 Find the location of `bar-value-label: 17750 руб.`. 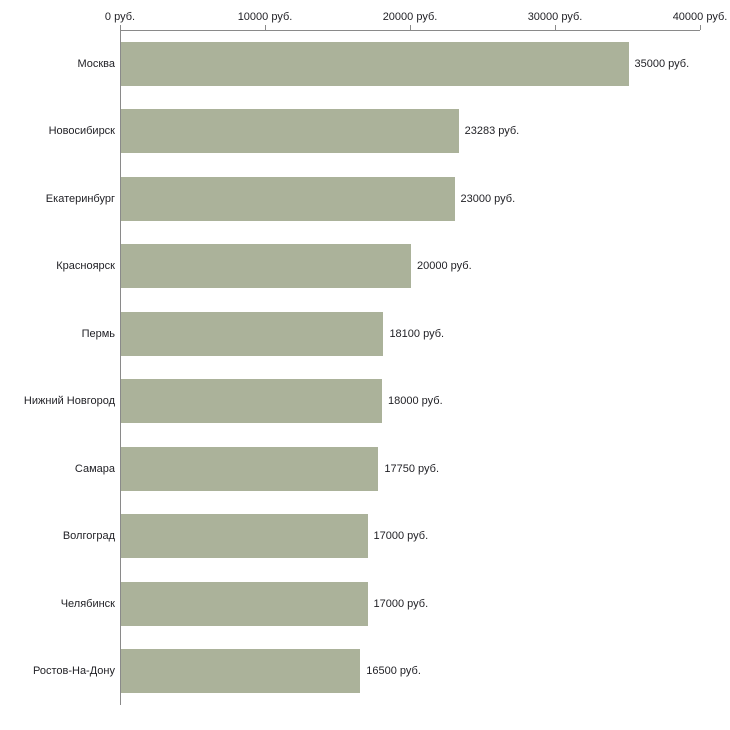

bar-value-label: 17750 руб. is located at coordinates (411, 468).